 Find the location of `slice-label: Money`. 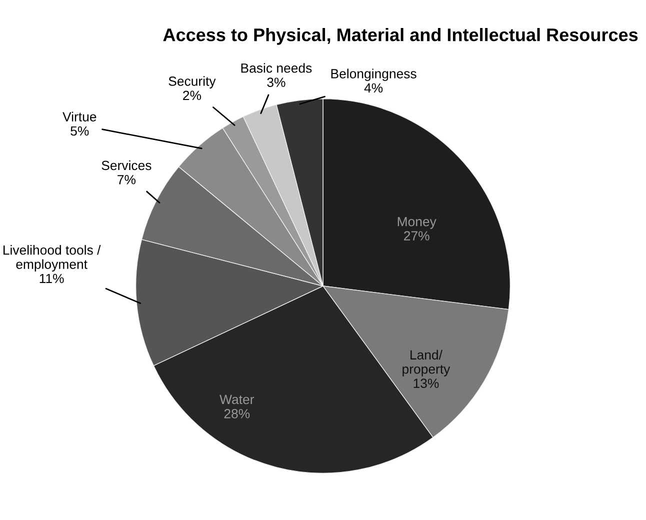

slice-label: Money is located at coordinates (417, 223).